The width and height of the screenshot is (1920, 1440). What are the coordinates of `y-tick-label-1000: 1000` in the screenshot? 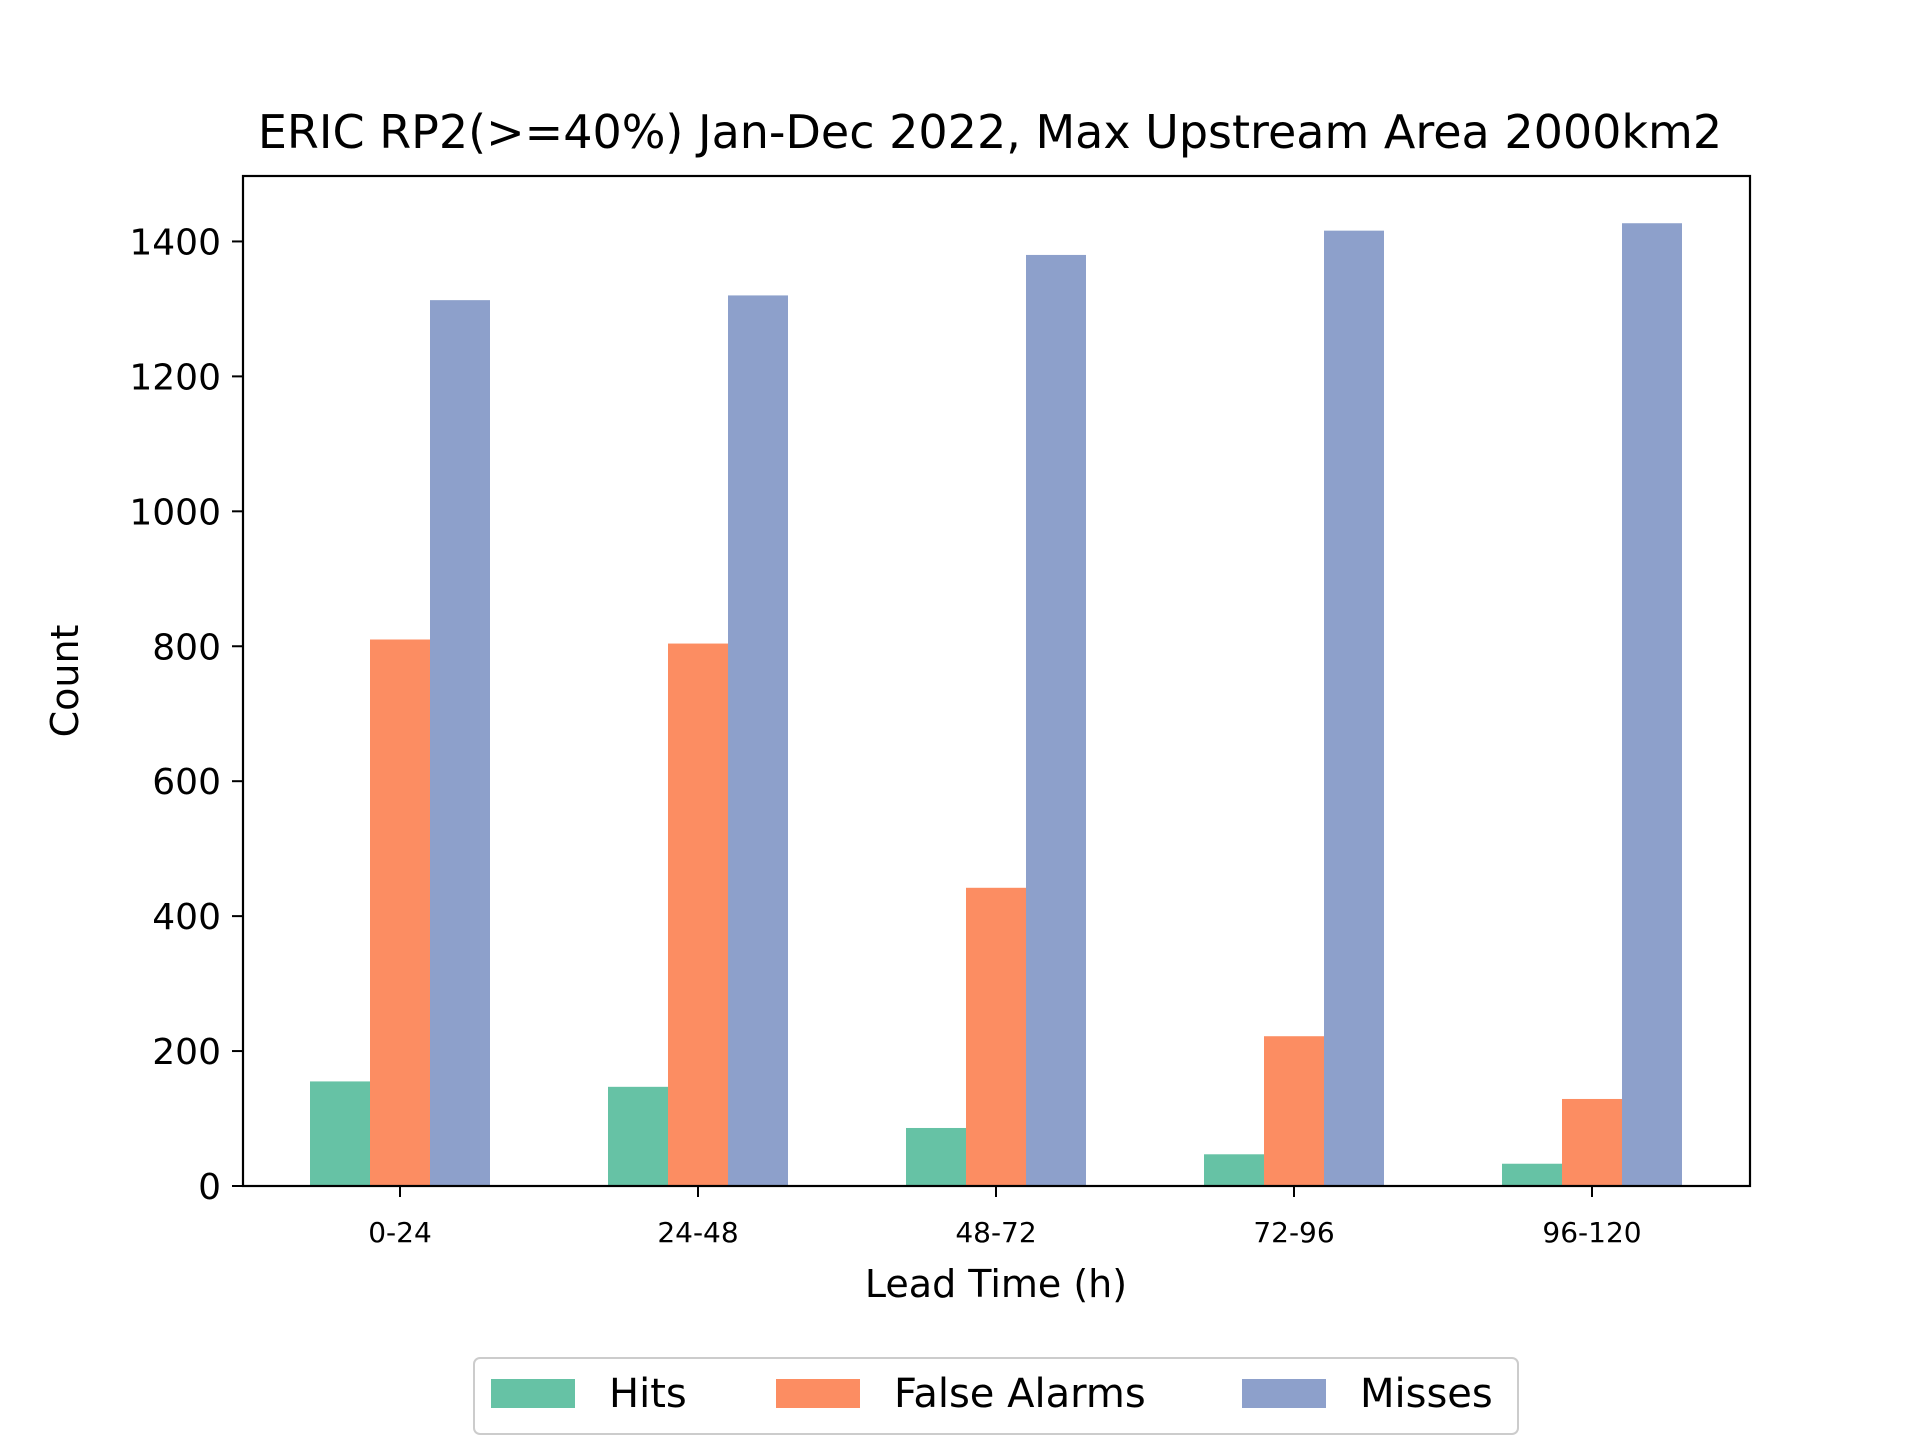 It's located at (175, 512).